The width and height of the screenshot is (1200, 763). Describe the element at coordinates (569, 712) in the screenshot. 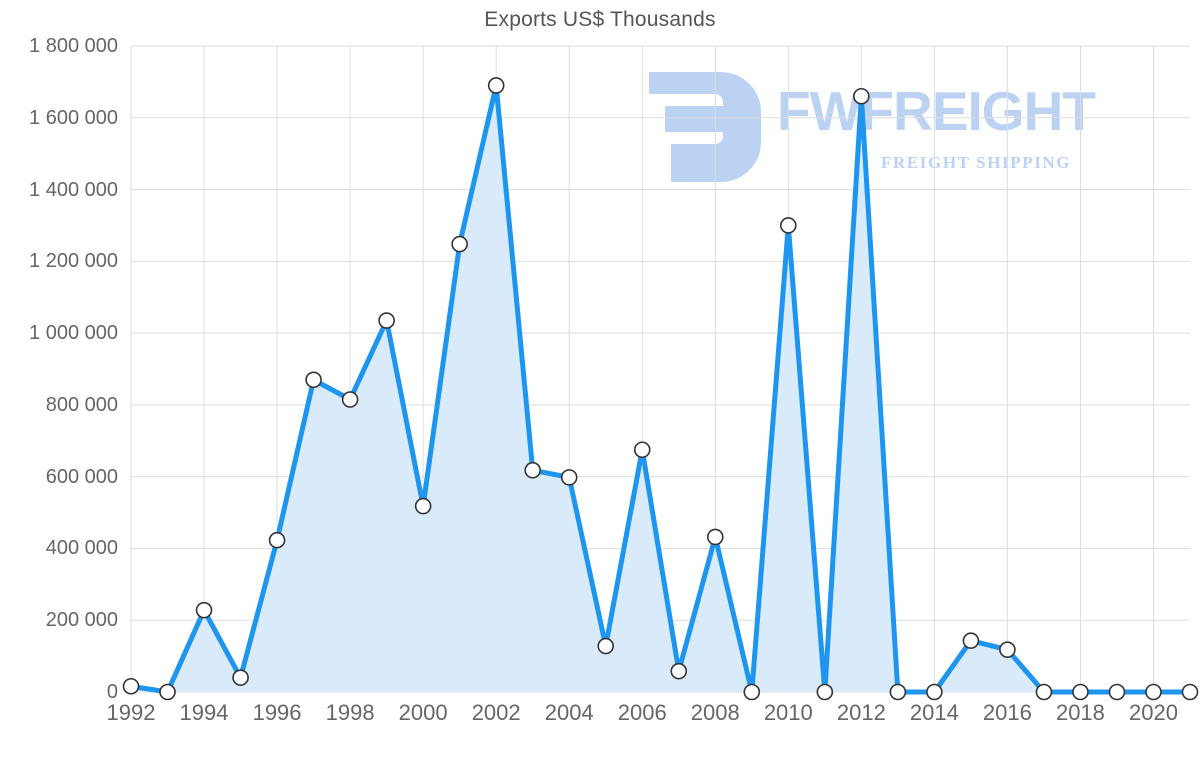

I see `x-axis-tick-label: 2004` at that location.